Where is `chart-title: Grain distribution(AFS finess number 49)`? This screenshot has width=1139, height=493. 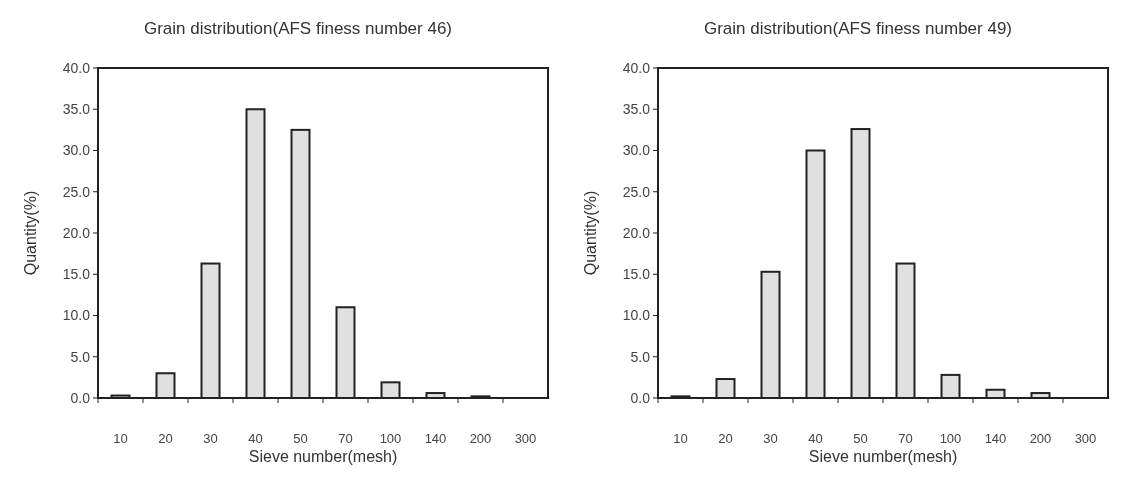
chart-title: Grain distribution(AFS finess number 49) is located at coordinates (858, 28).